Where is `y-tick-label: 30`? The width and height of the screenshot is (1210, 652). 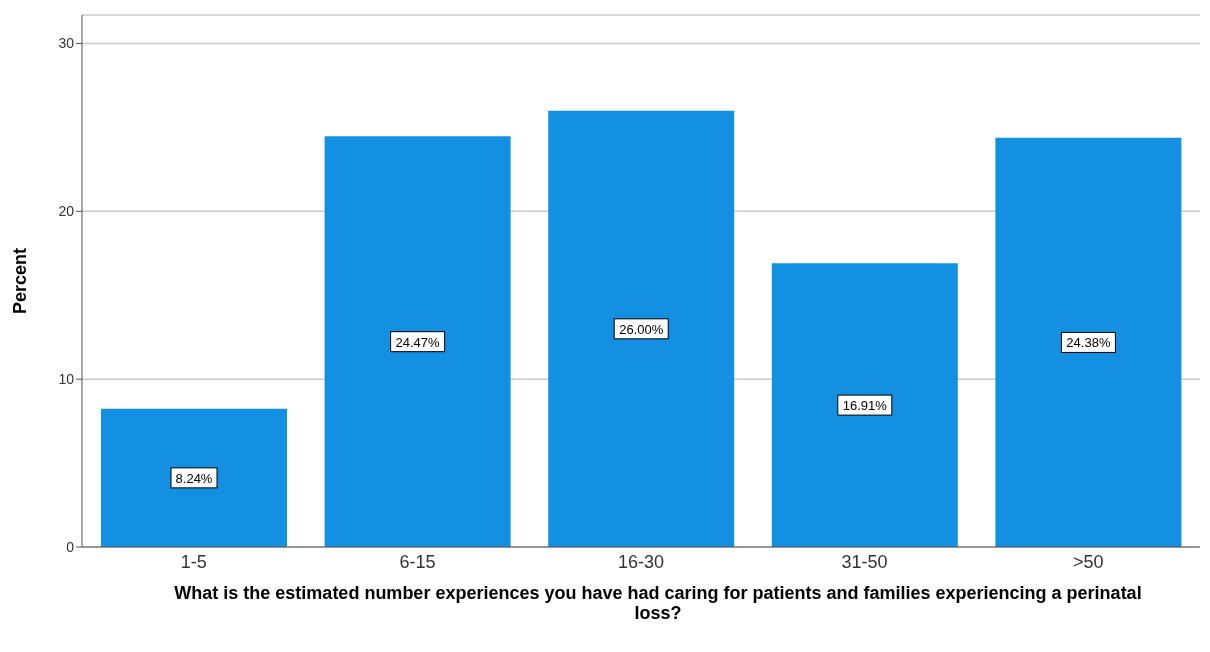 y-tick-label: 30 is located at coordinates (66, 43).